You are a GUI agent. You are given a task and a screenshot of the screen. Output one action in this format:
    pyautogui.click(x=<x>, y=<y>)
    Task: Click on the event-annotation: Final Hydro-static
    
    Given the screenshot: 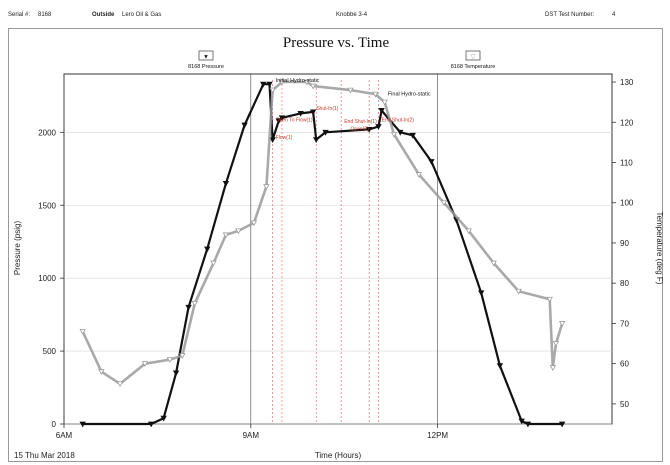 What is the action you would take?
    pyautogui.click(x=409, y=94)
    